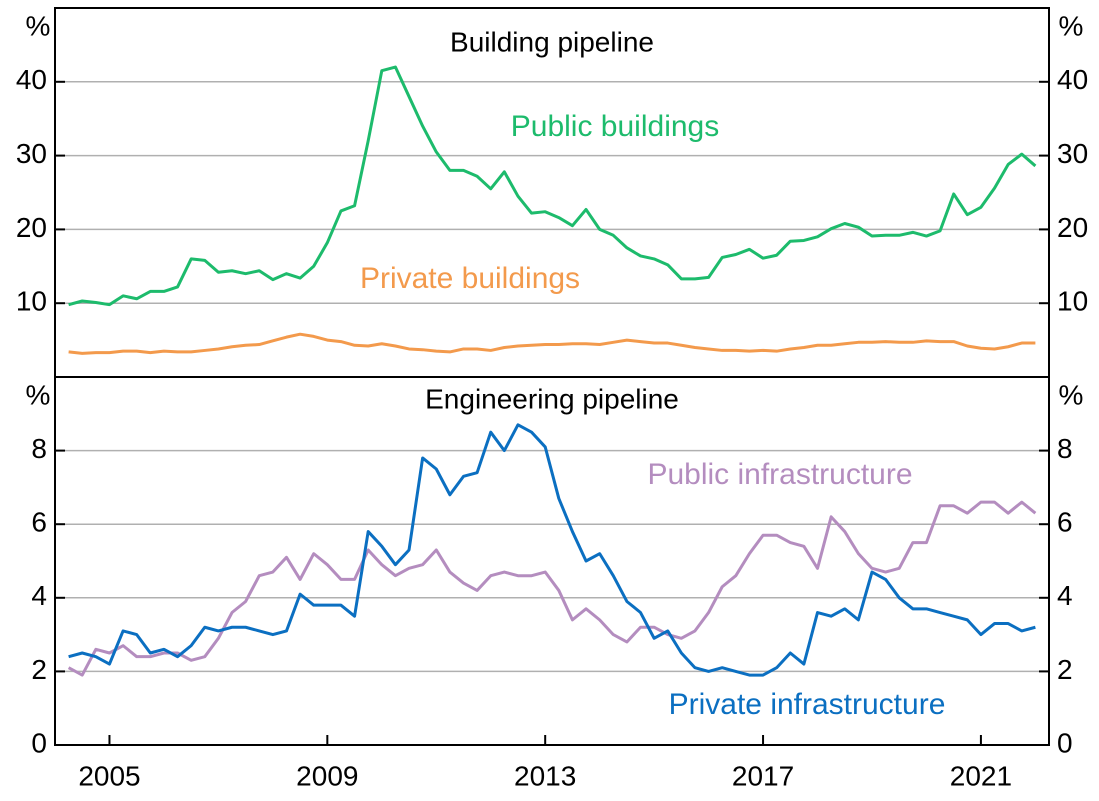  Describe the element at coordinates (552, 41) in the screenshot. I see `panel-title: Building pipeline` at that location.